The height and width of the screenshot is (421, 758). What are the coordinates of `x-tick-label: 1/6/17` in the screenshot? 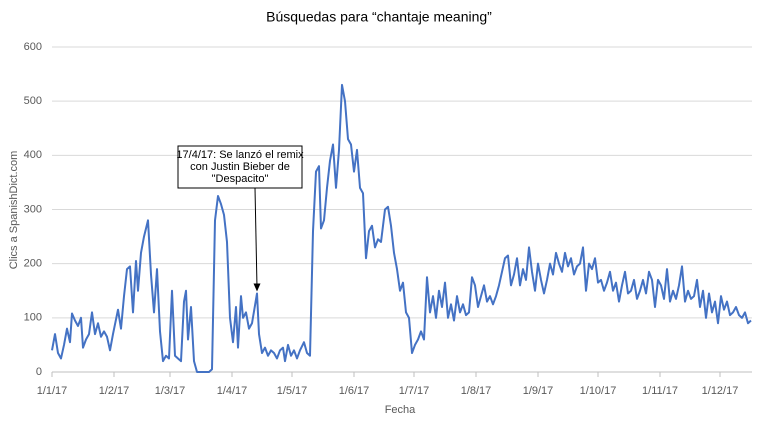 It's located at (354, 391).